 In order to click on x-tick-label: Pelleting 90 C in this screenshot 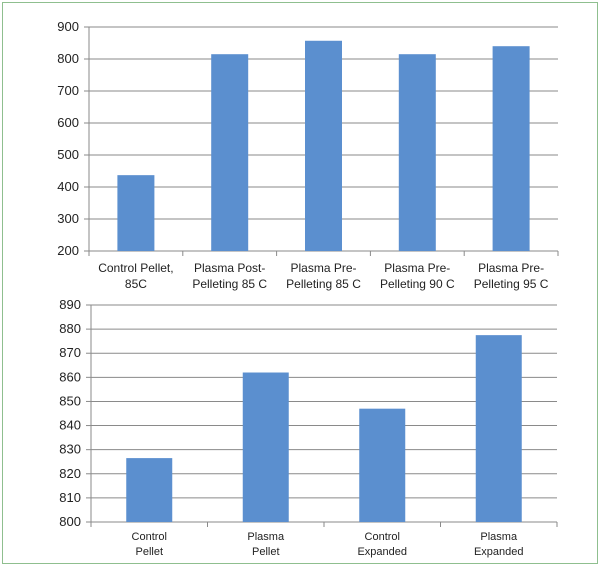, I will do `click(417, 284)`.